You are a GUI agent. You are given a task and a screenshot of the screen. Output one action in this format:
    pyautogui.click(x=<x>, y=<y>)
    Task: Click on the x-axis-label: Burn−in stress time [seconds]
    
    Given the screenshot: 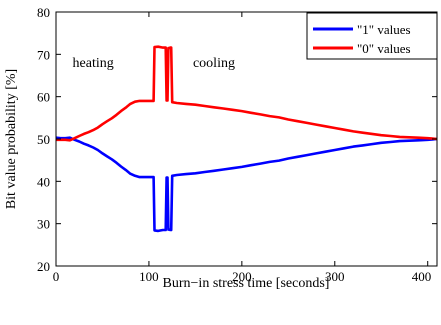 What is the action you would take?
    pyautogui.click(x=246, y=283)
    